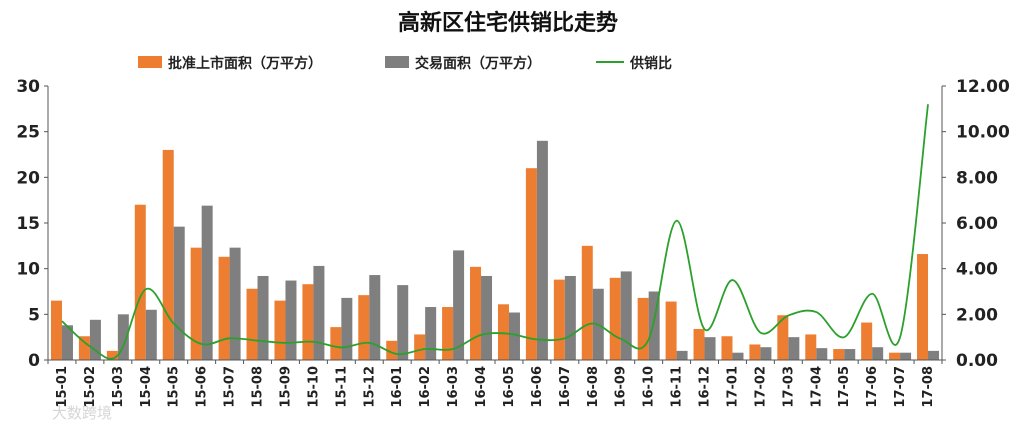 This screenshot has width=1022, height=433. I want to click on left-tick-label: 30, so click(28, 87).